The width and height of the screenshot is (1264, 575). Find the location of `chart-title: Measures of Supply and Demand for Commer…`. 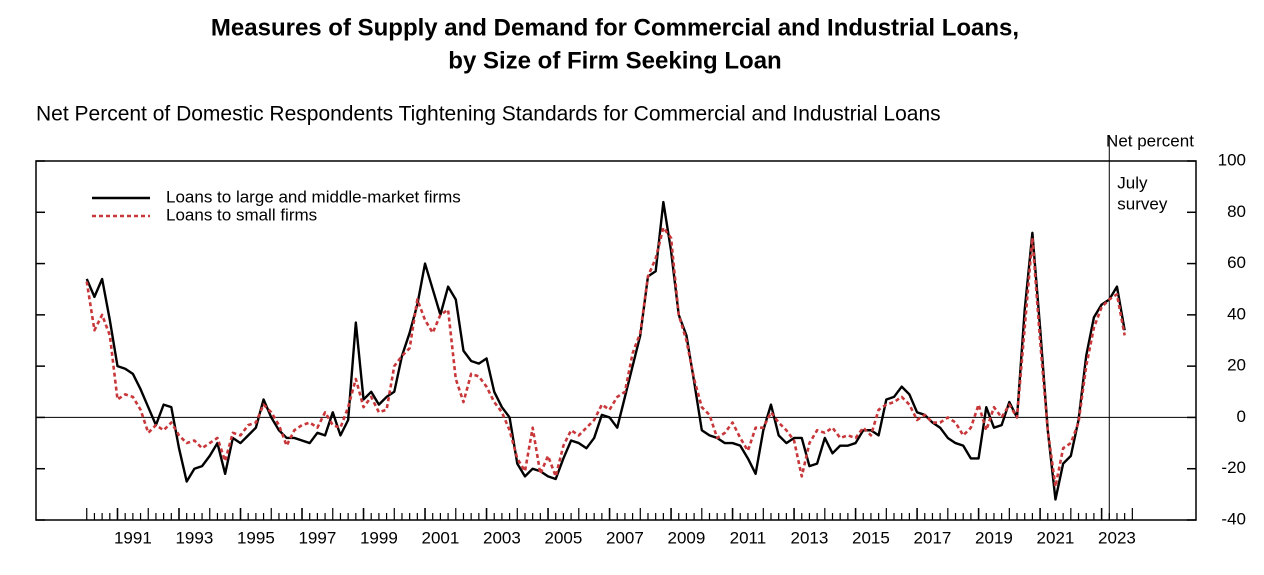

chart-title: Measures of Supply and Demand for Commer… is located at coordinates (615, 27).